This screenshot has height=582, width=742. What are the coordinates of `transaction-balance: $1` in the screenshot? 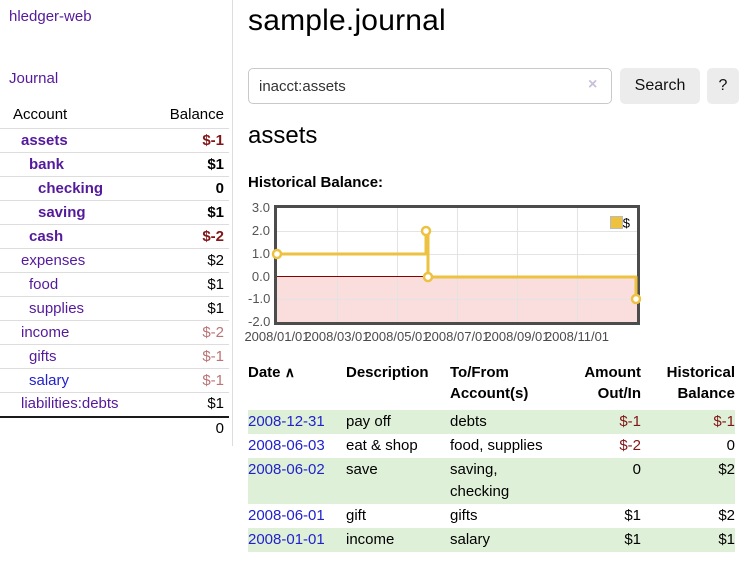 It's located at (726, 539).